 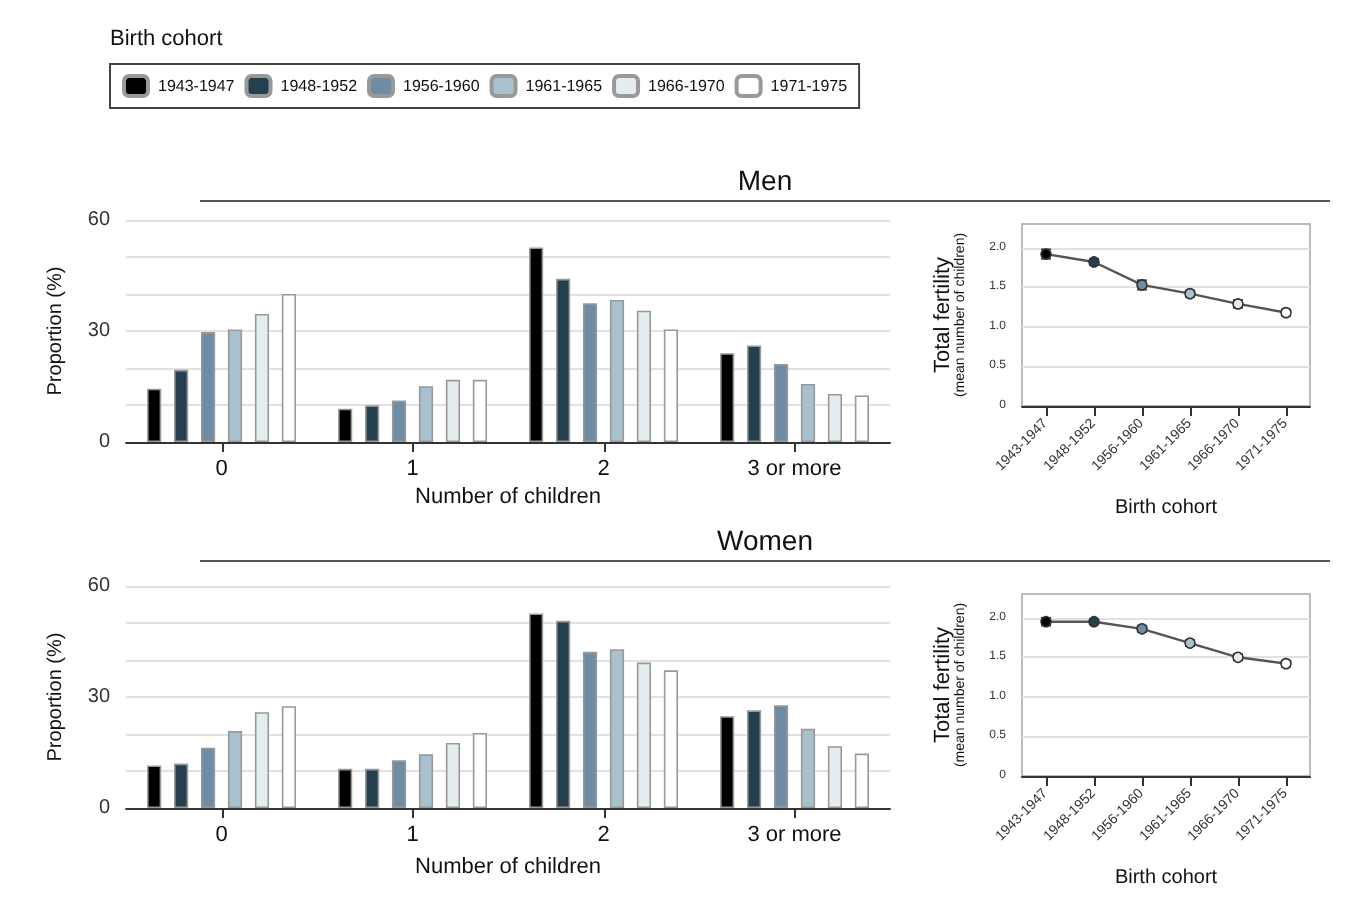 What do you see at coordinates (442, 86) in the screenshot?
I see `legend-label: 1956-1960` at bounding box center [442, 86].